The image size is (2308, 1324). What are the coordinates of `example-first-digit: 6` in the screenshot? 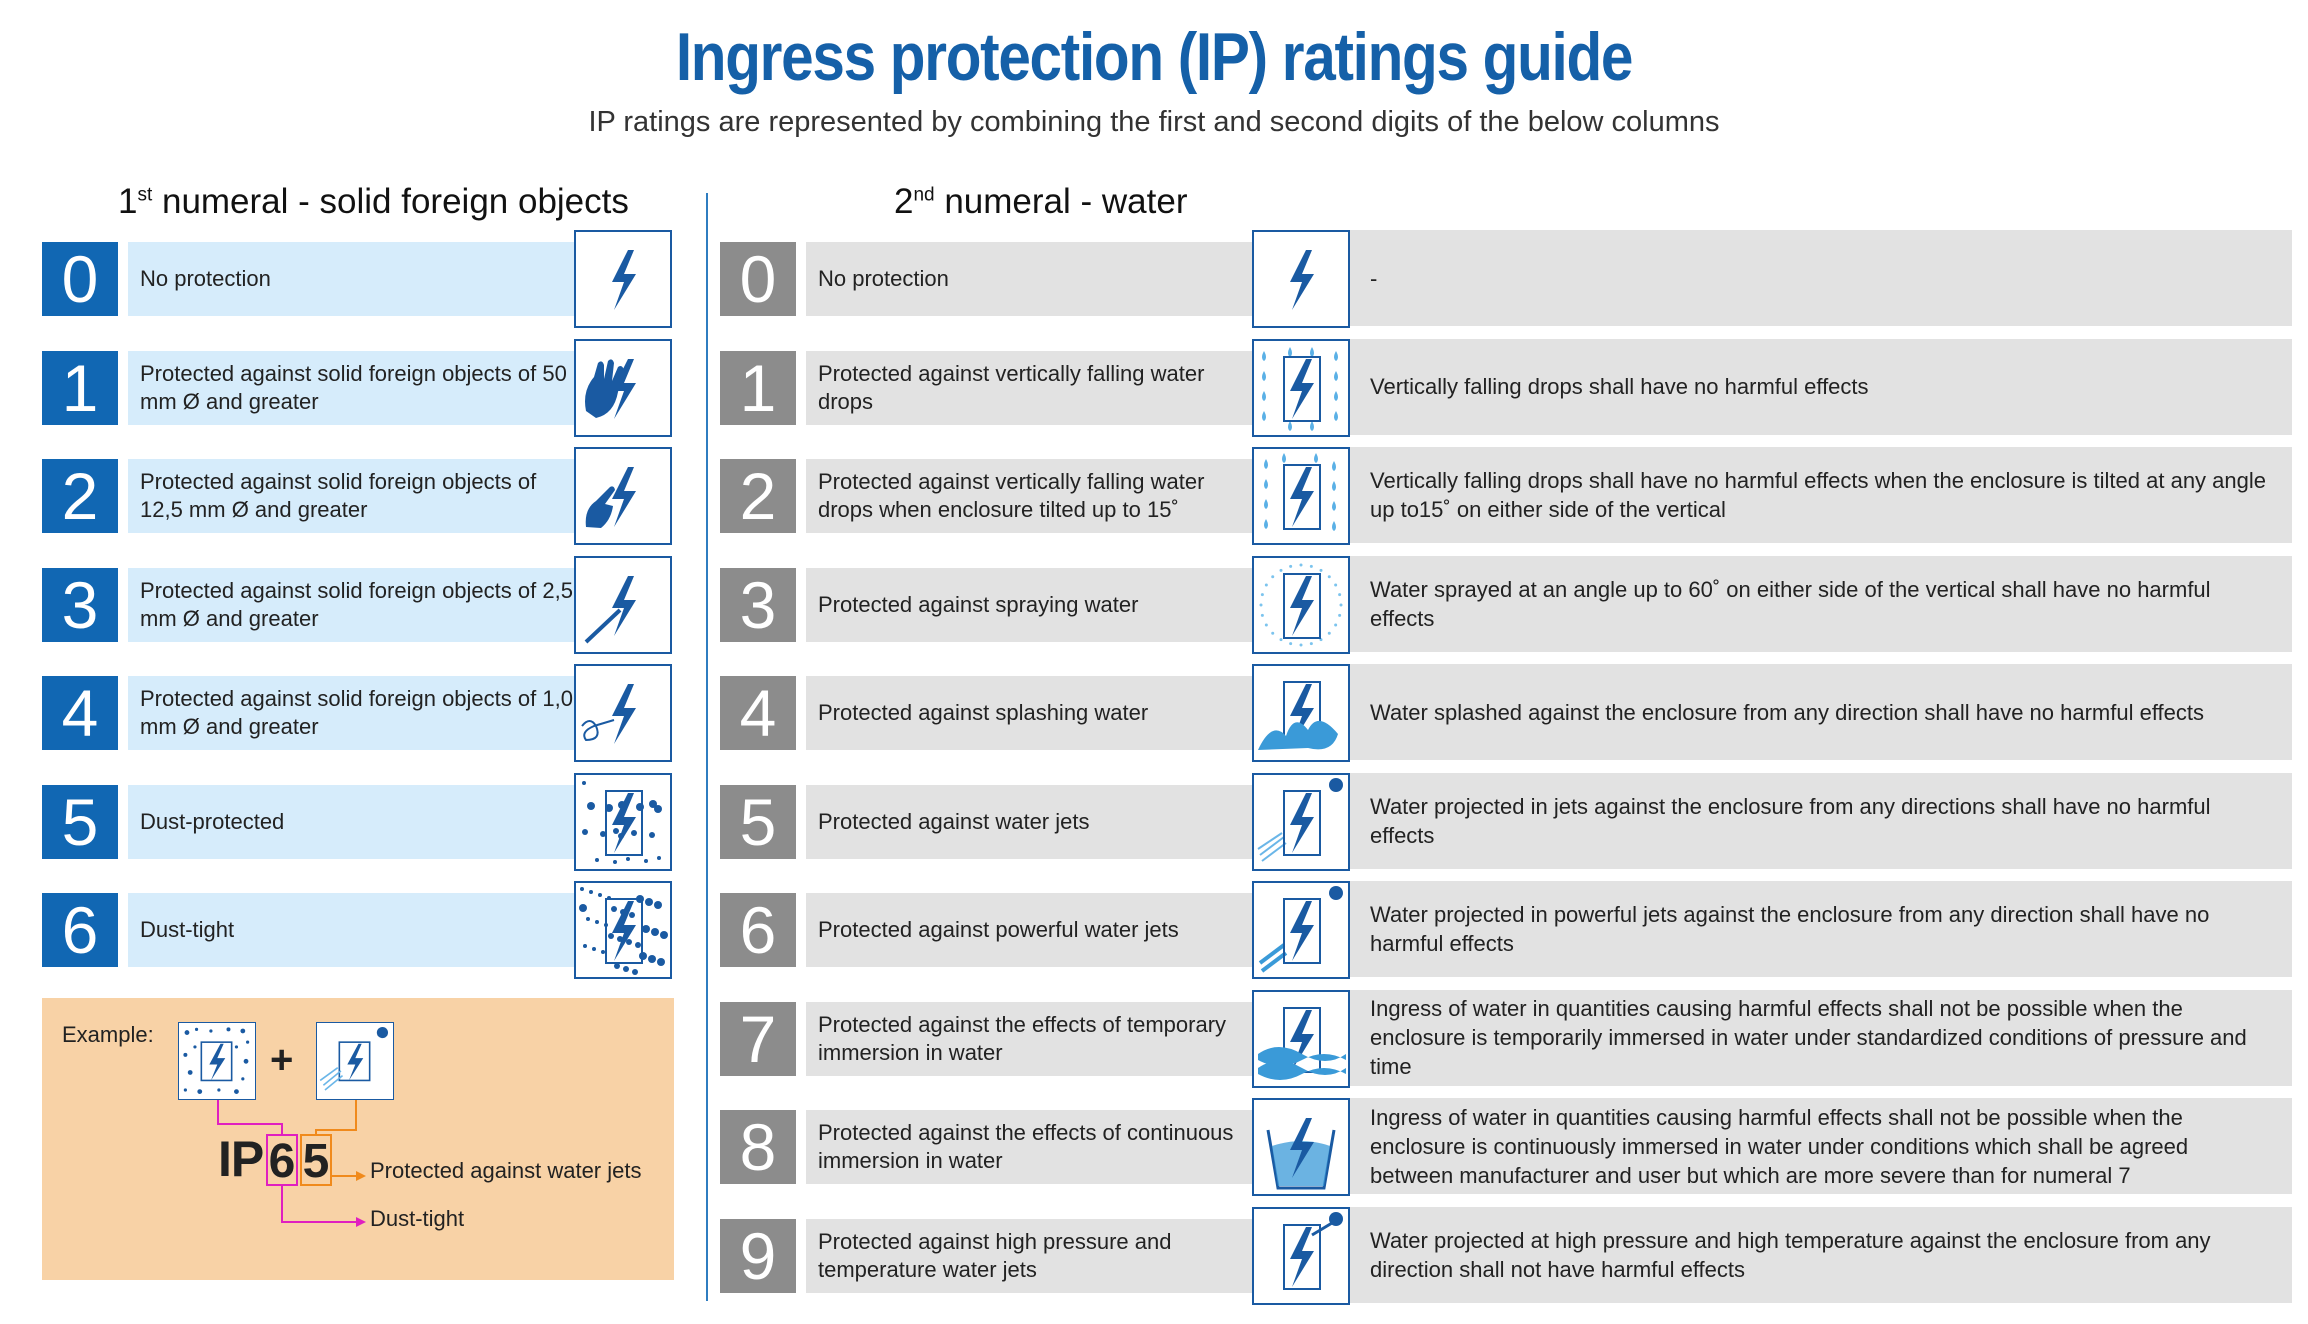 It's located at (282, 1161).